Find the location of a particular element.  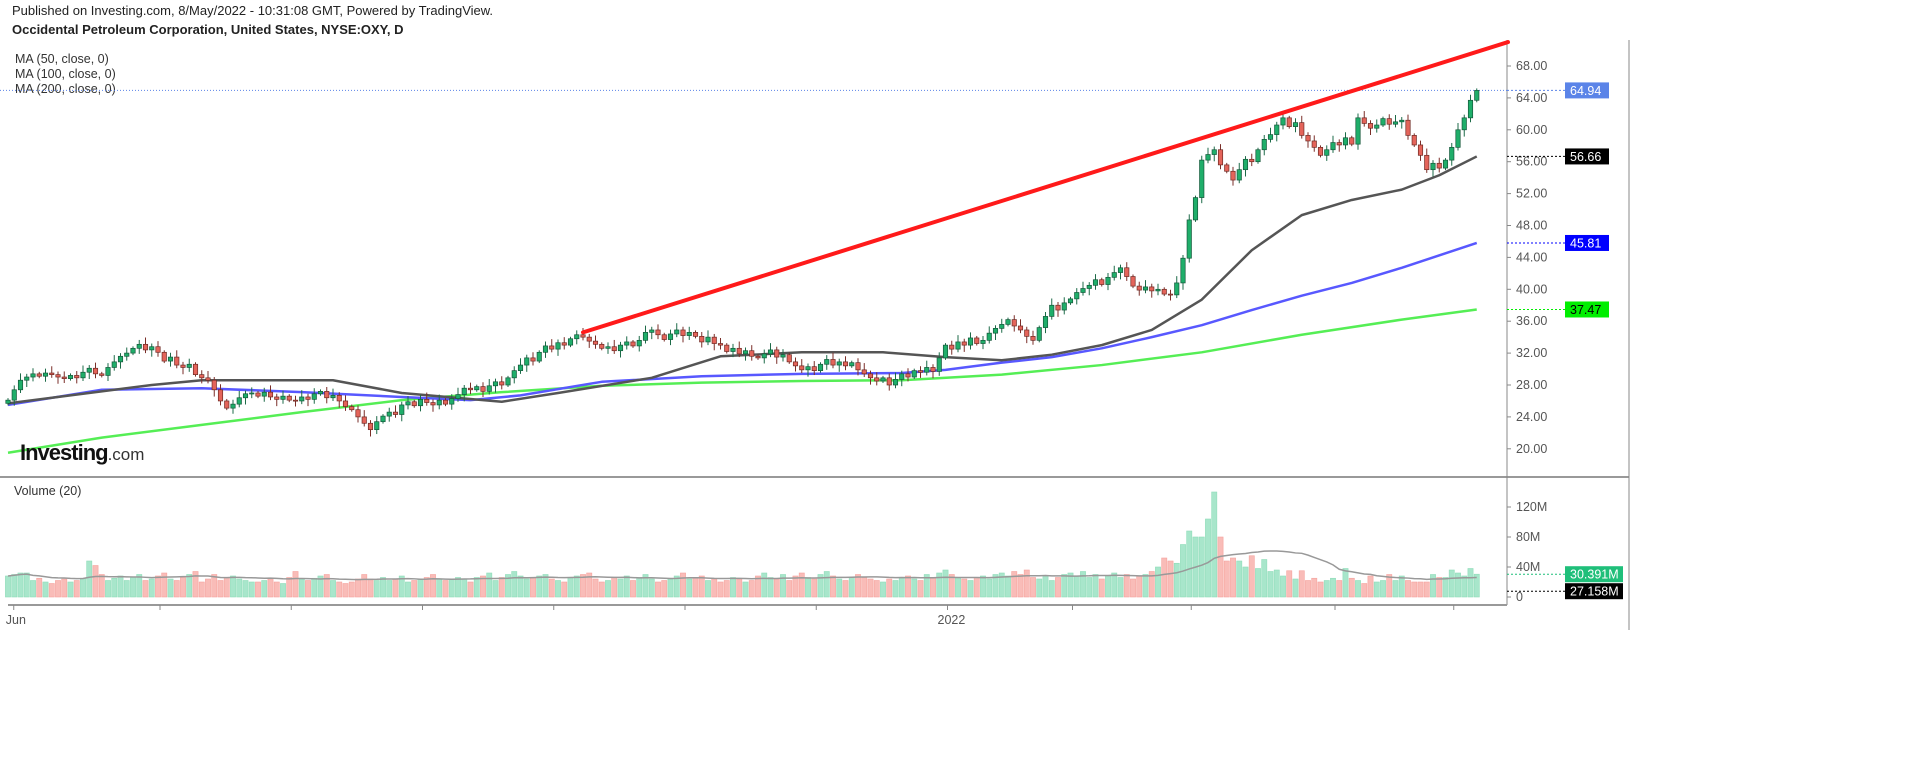

volume-pane-title: Volume (20) is located at coordinates (48, 491).